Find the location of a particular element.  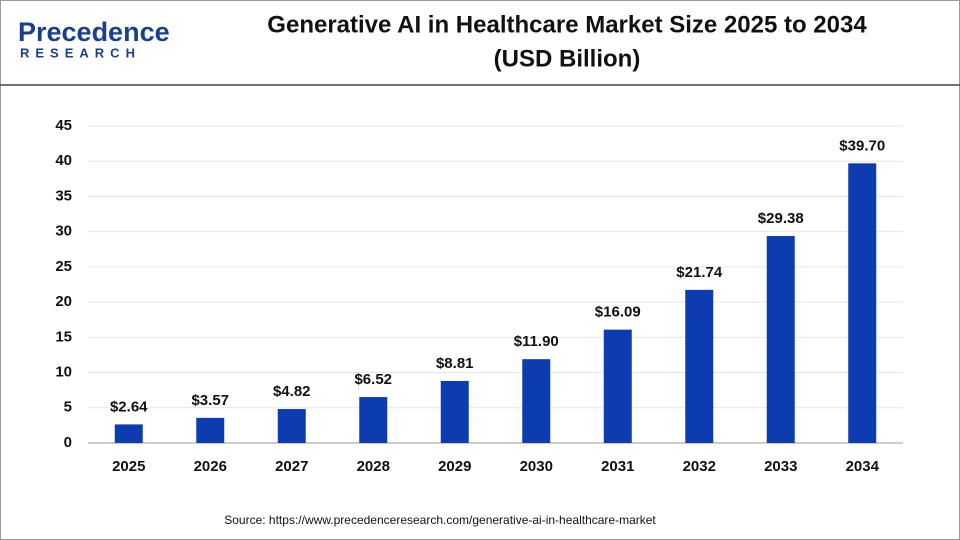

value-label: $4.82 is located at coordinates (292, 391).